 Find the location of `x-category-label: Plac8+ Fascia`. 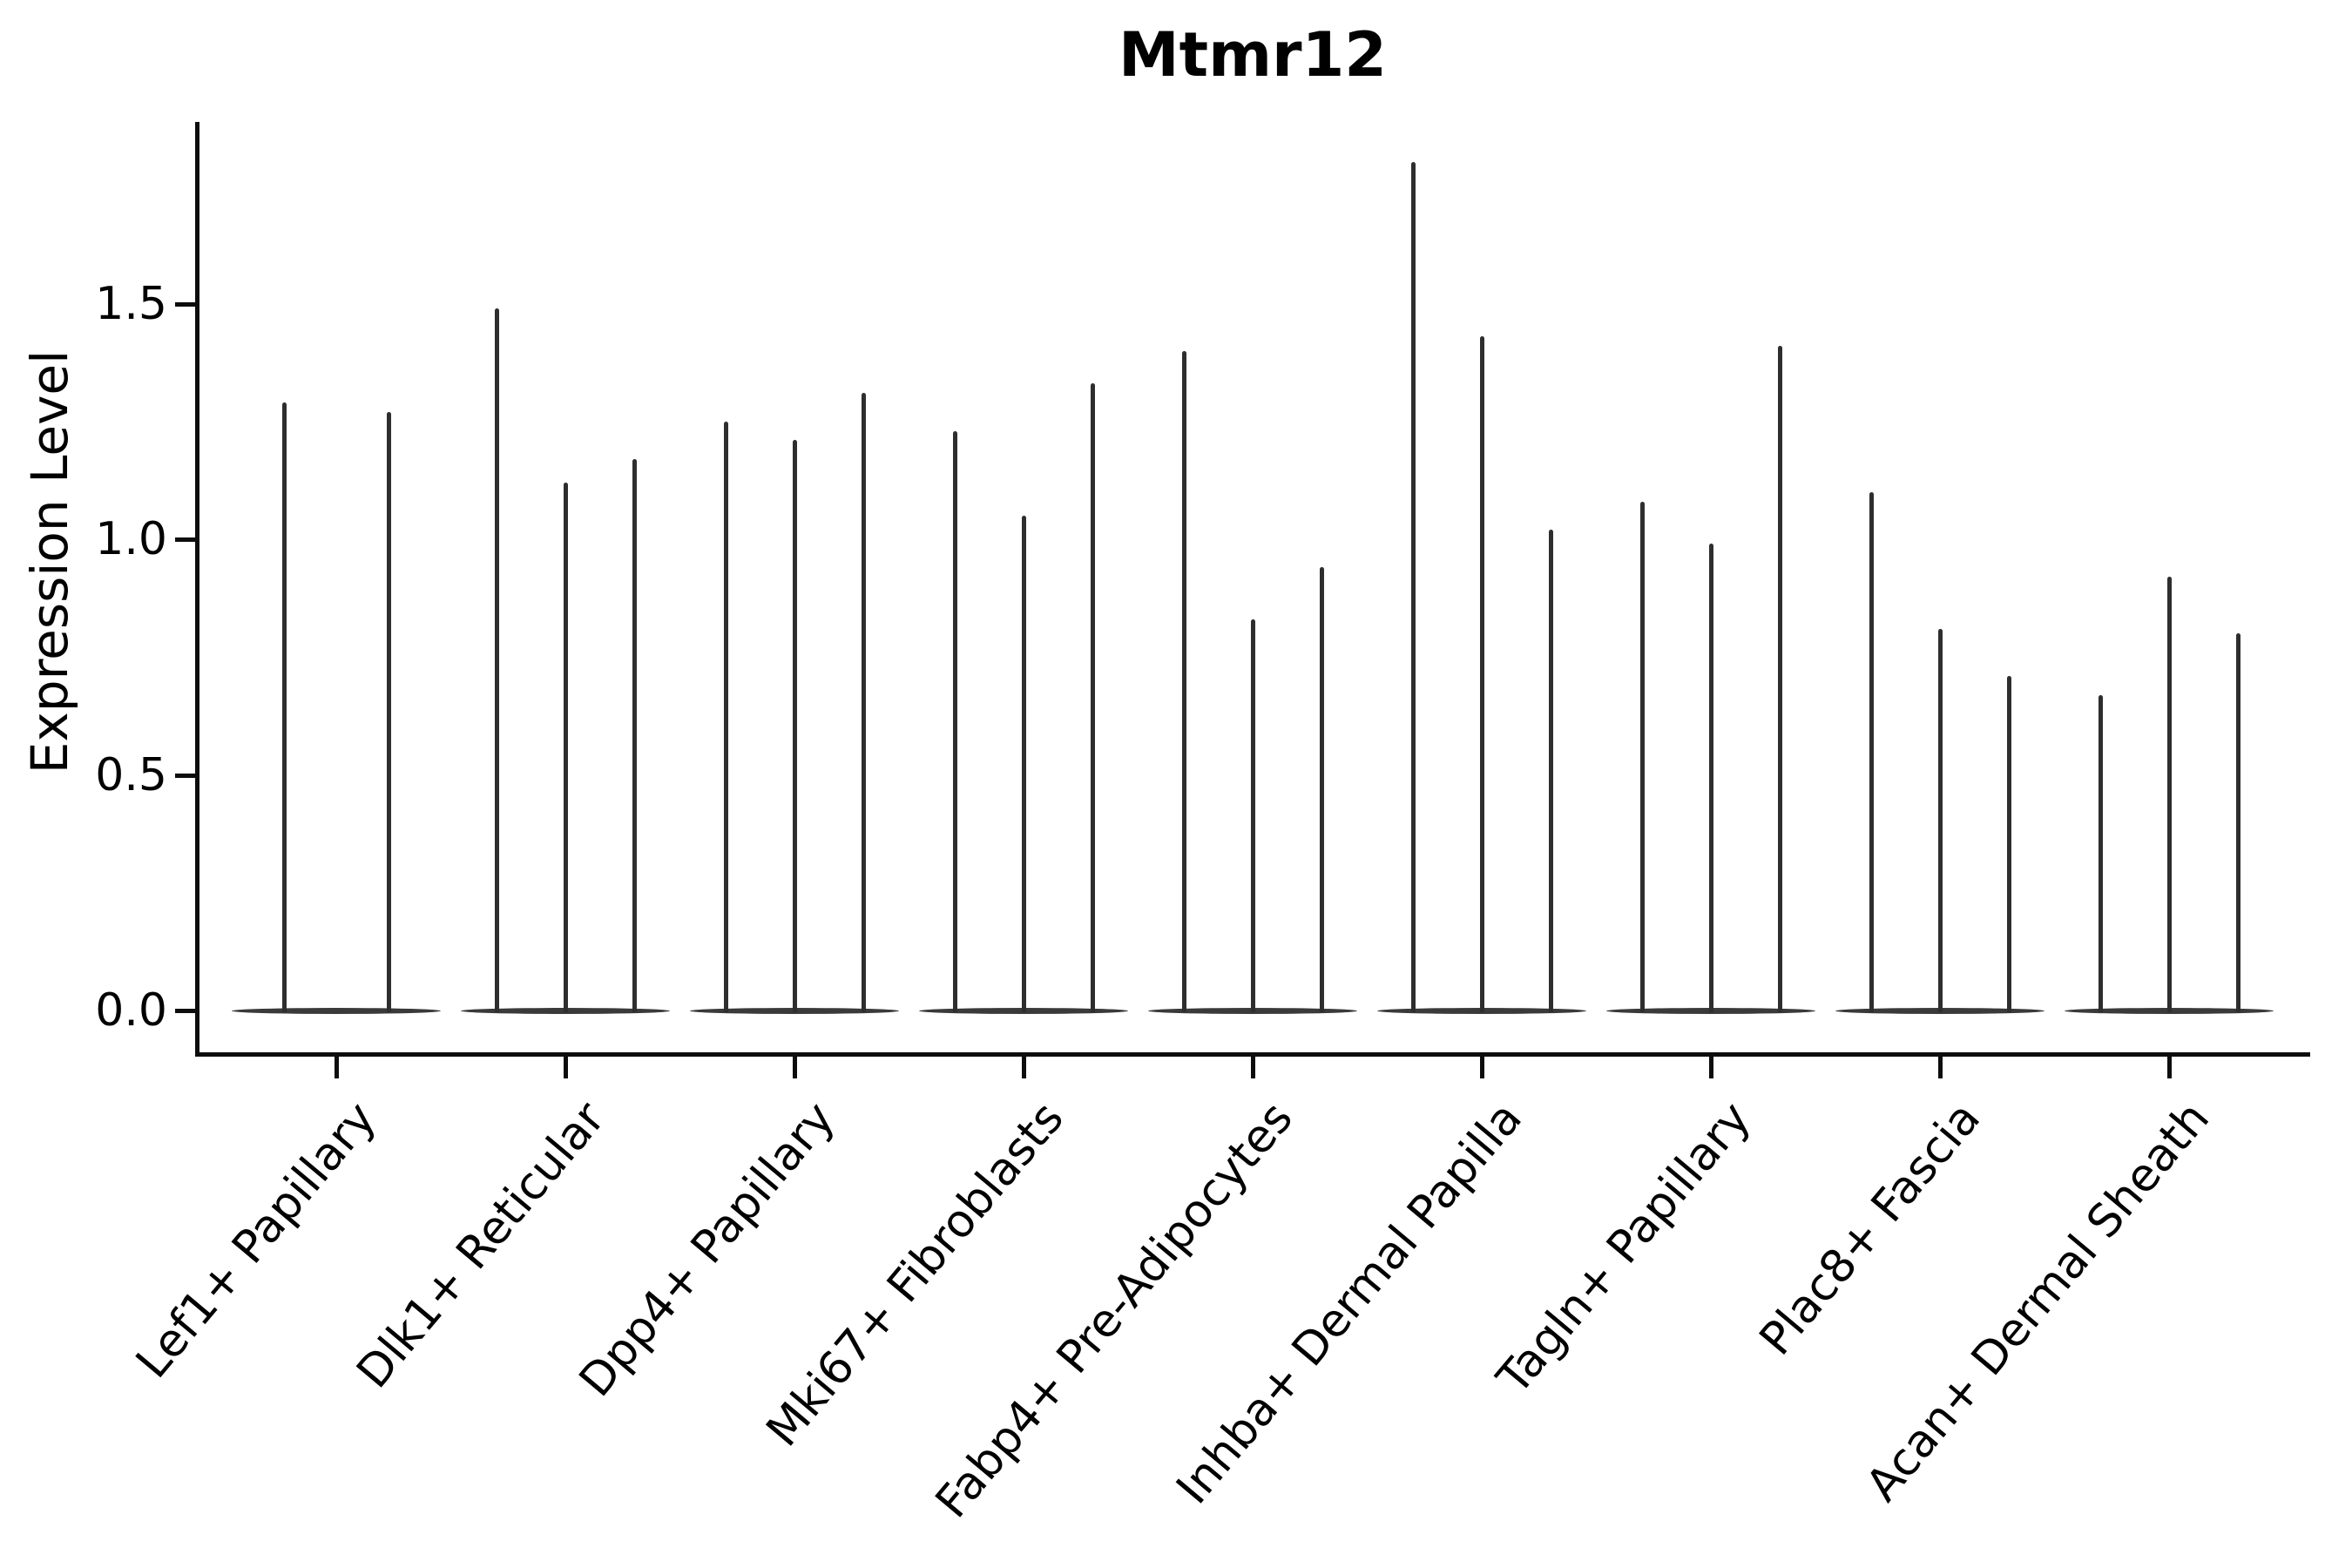

x-category-label: Plac8+ Fascia is located at coordinates (1870, 1229).